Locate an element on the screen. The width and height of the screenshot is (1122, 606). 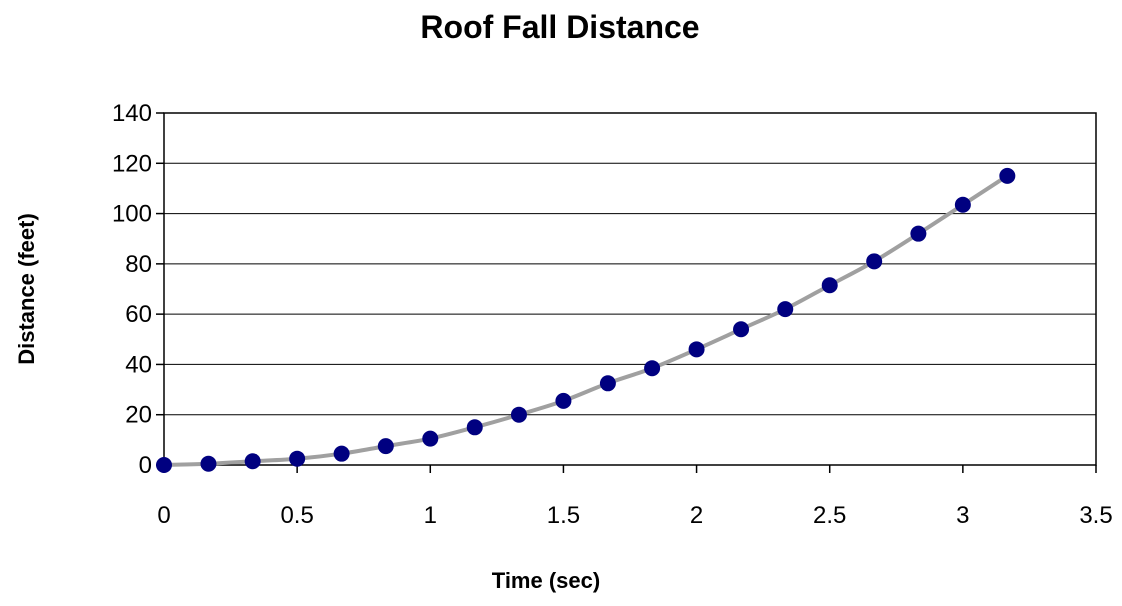
y-tick-label: 100 is located at coordinates (132, 214).